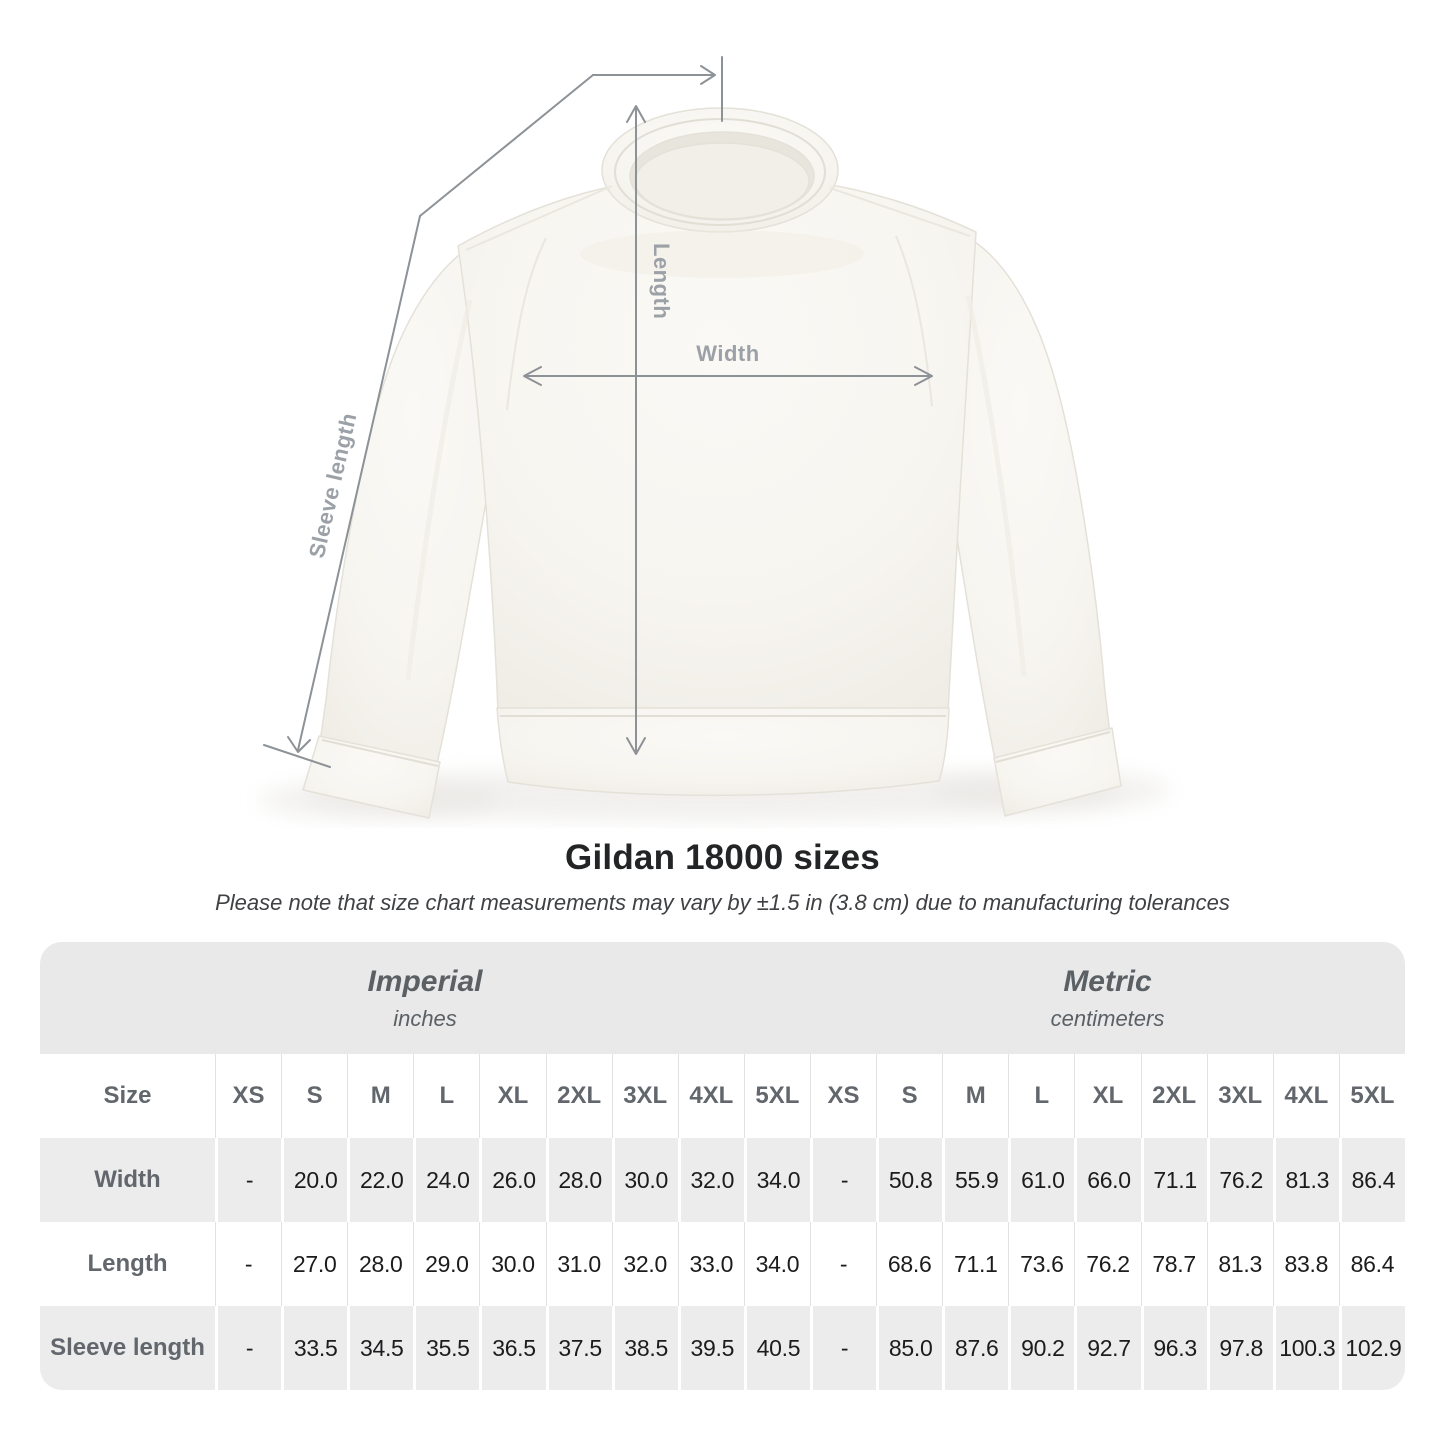  What do you see at coordinates (578, 1264) in the screenshot?
I see `table-cell: 31.0` at bounding box center [578, 1264].